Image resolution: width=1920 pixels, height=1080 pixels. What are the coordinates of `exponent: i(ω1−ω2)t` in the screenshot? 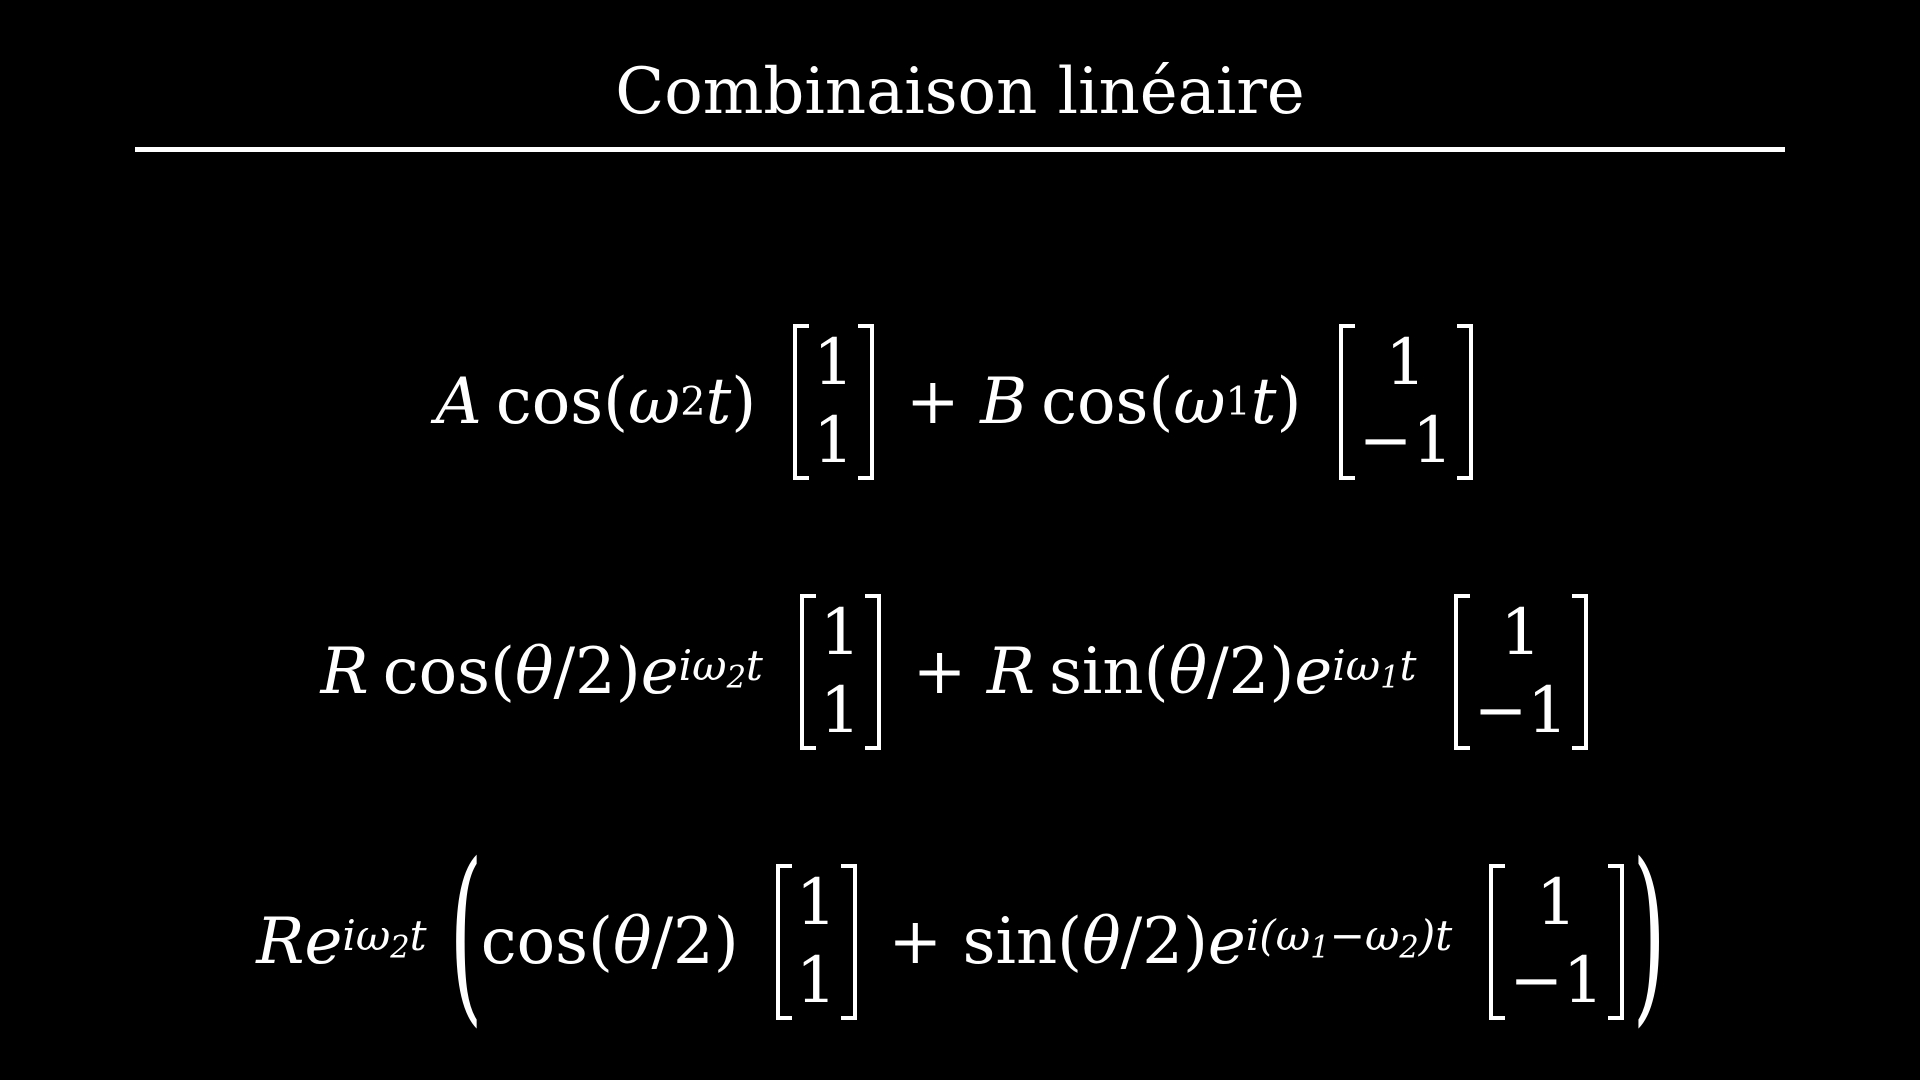 It's located at (1349, 938).